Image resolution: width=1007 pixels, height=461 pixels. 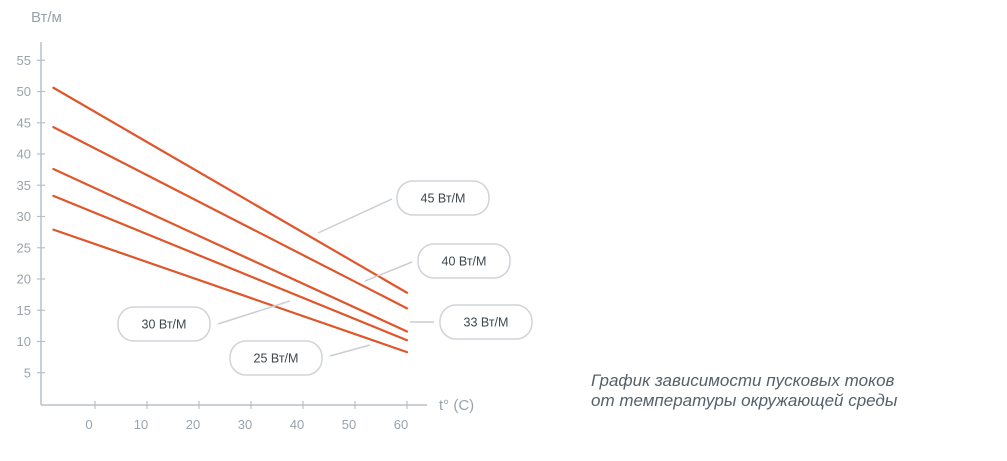 What do you see at coordinates (743, 380) in the screenshot?
I see `caption-line-1: График зависимости пусковых токов` at bounding box center [743, 380].